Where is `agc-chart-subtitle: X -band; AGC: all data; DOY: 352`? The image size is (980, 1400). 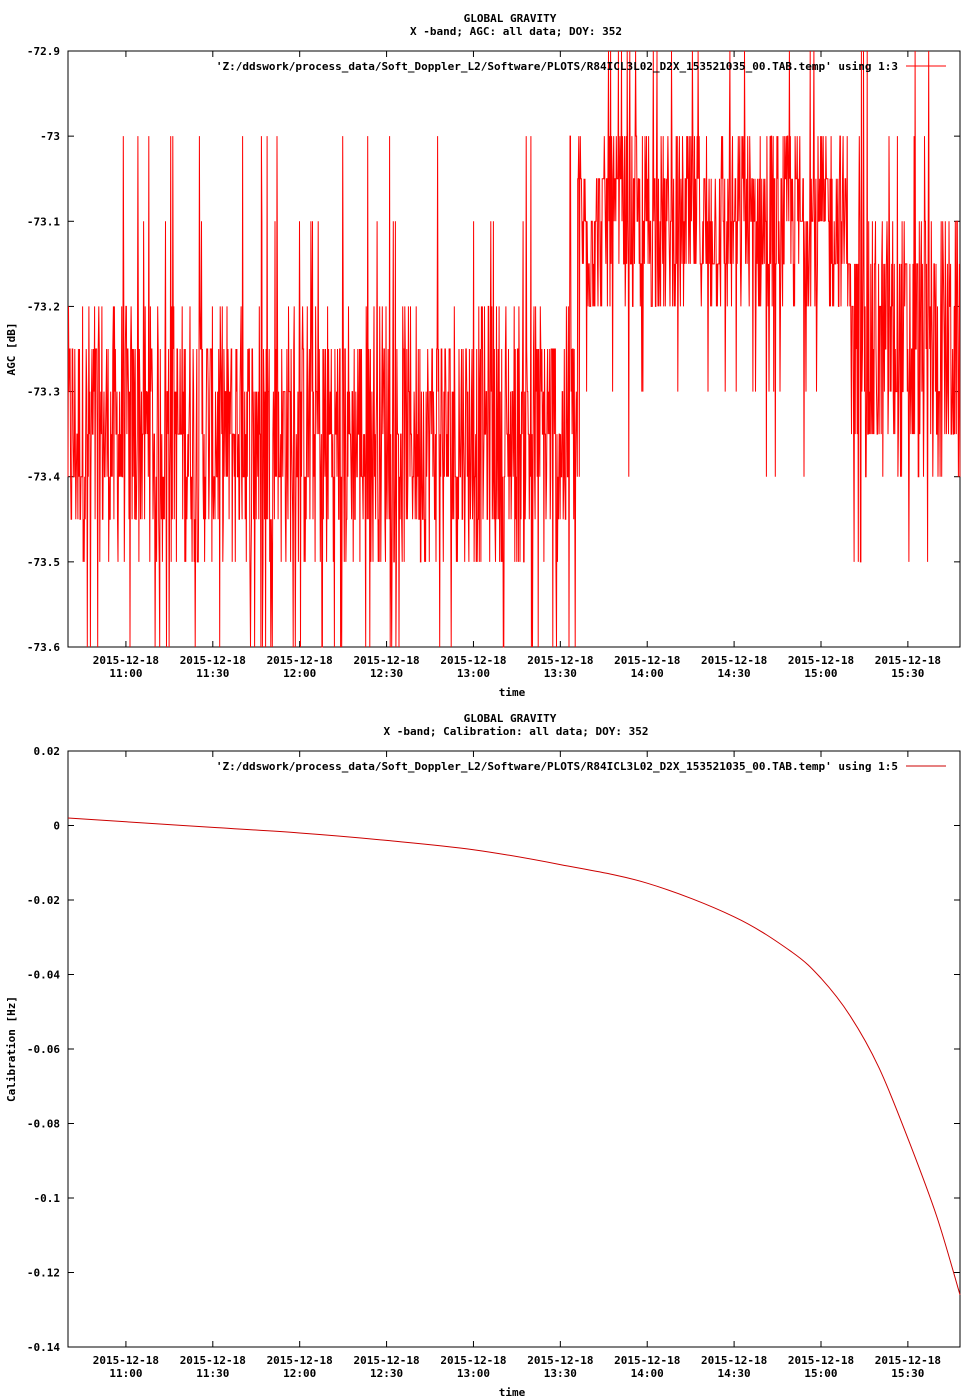
agc-chart-subtitle: X -band; AGC: all data; DOY: 352 is located at coordinates (516, 31).